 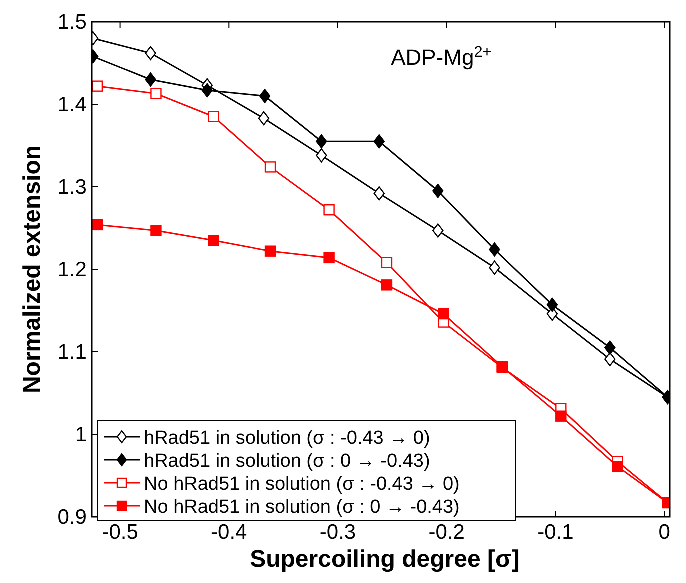 I want to click on legend-label: hRad51 in solution (σ : 0 → -0.43), so click(x=287, y=461).